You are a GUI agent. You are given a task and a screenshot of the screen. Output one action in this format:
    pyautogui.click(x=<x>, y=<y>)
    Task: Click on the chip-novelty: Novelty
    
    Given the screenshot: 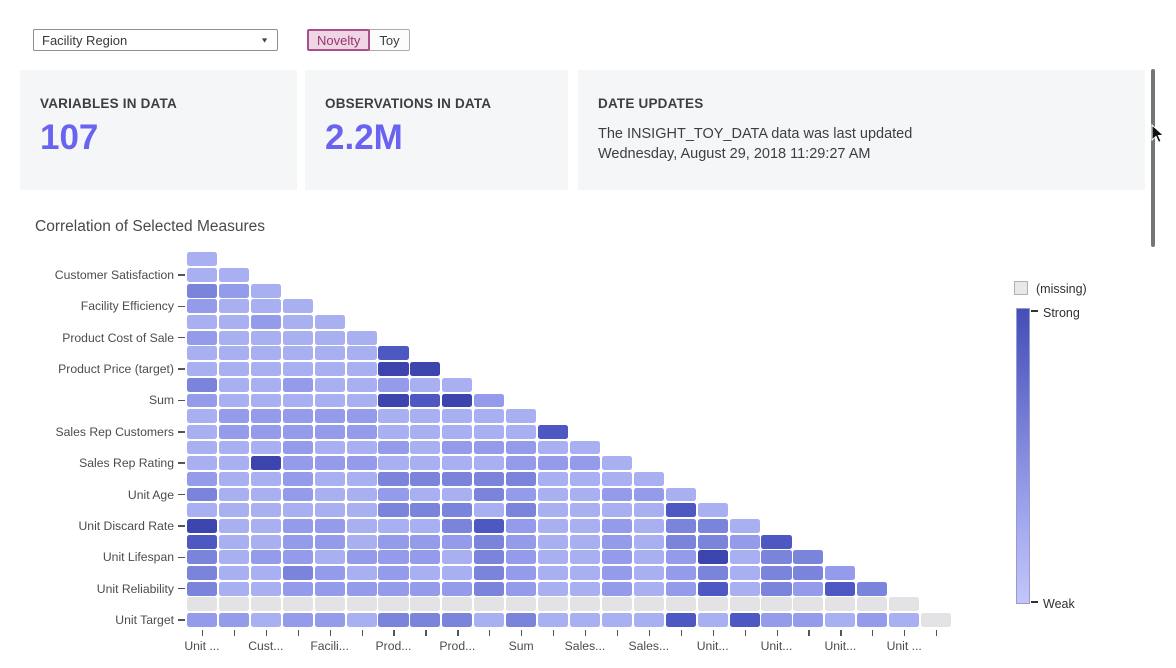 What is the action you would take?
    pyautogui.click(x=339, y=40)
    